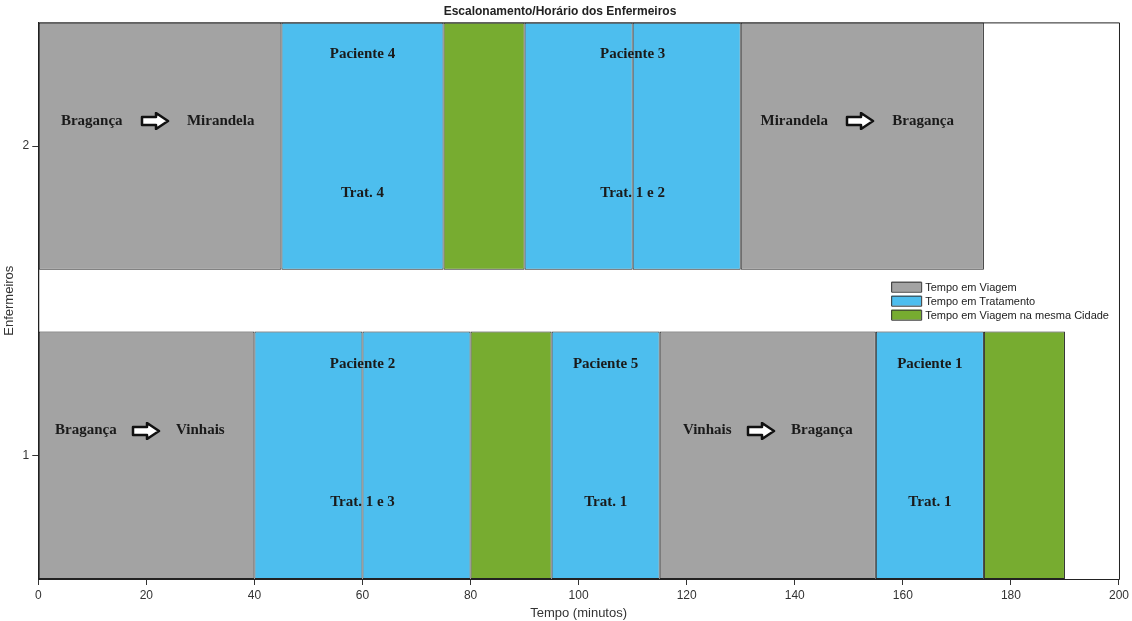 The width and height of the screenshot is (1132, 621). What do you see at coordinates (362, 501) in the screenshot?
I see `annotation: Trat. 1 e 3` at bounding box center [362, 501].